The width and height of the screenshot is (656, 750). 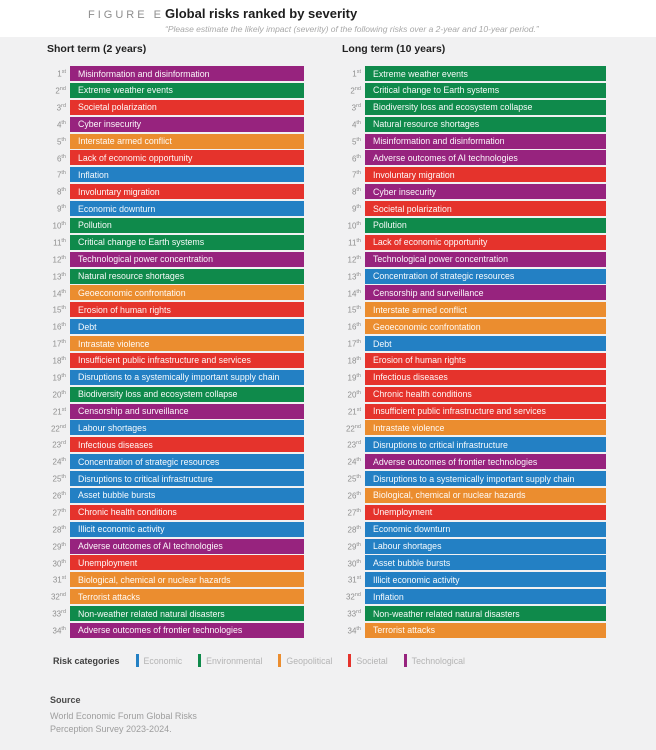 I want to click on risk-label: Biodiversity loss and ecosystem collapse, so click(x=453, y=107).